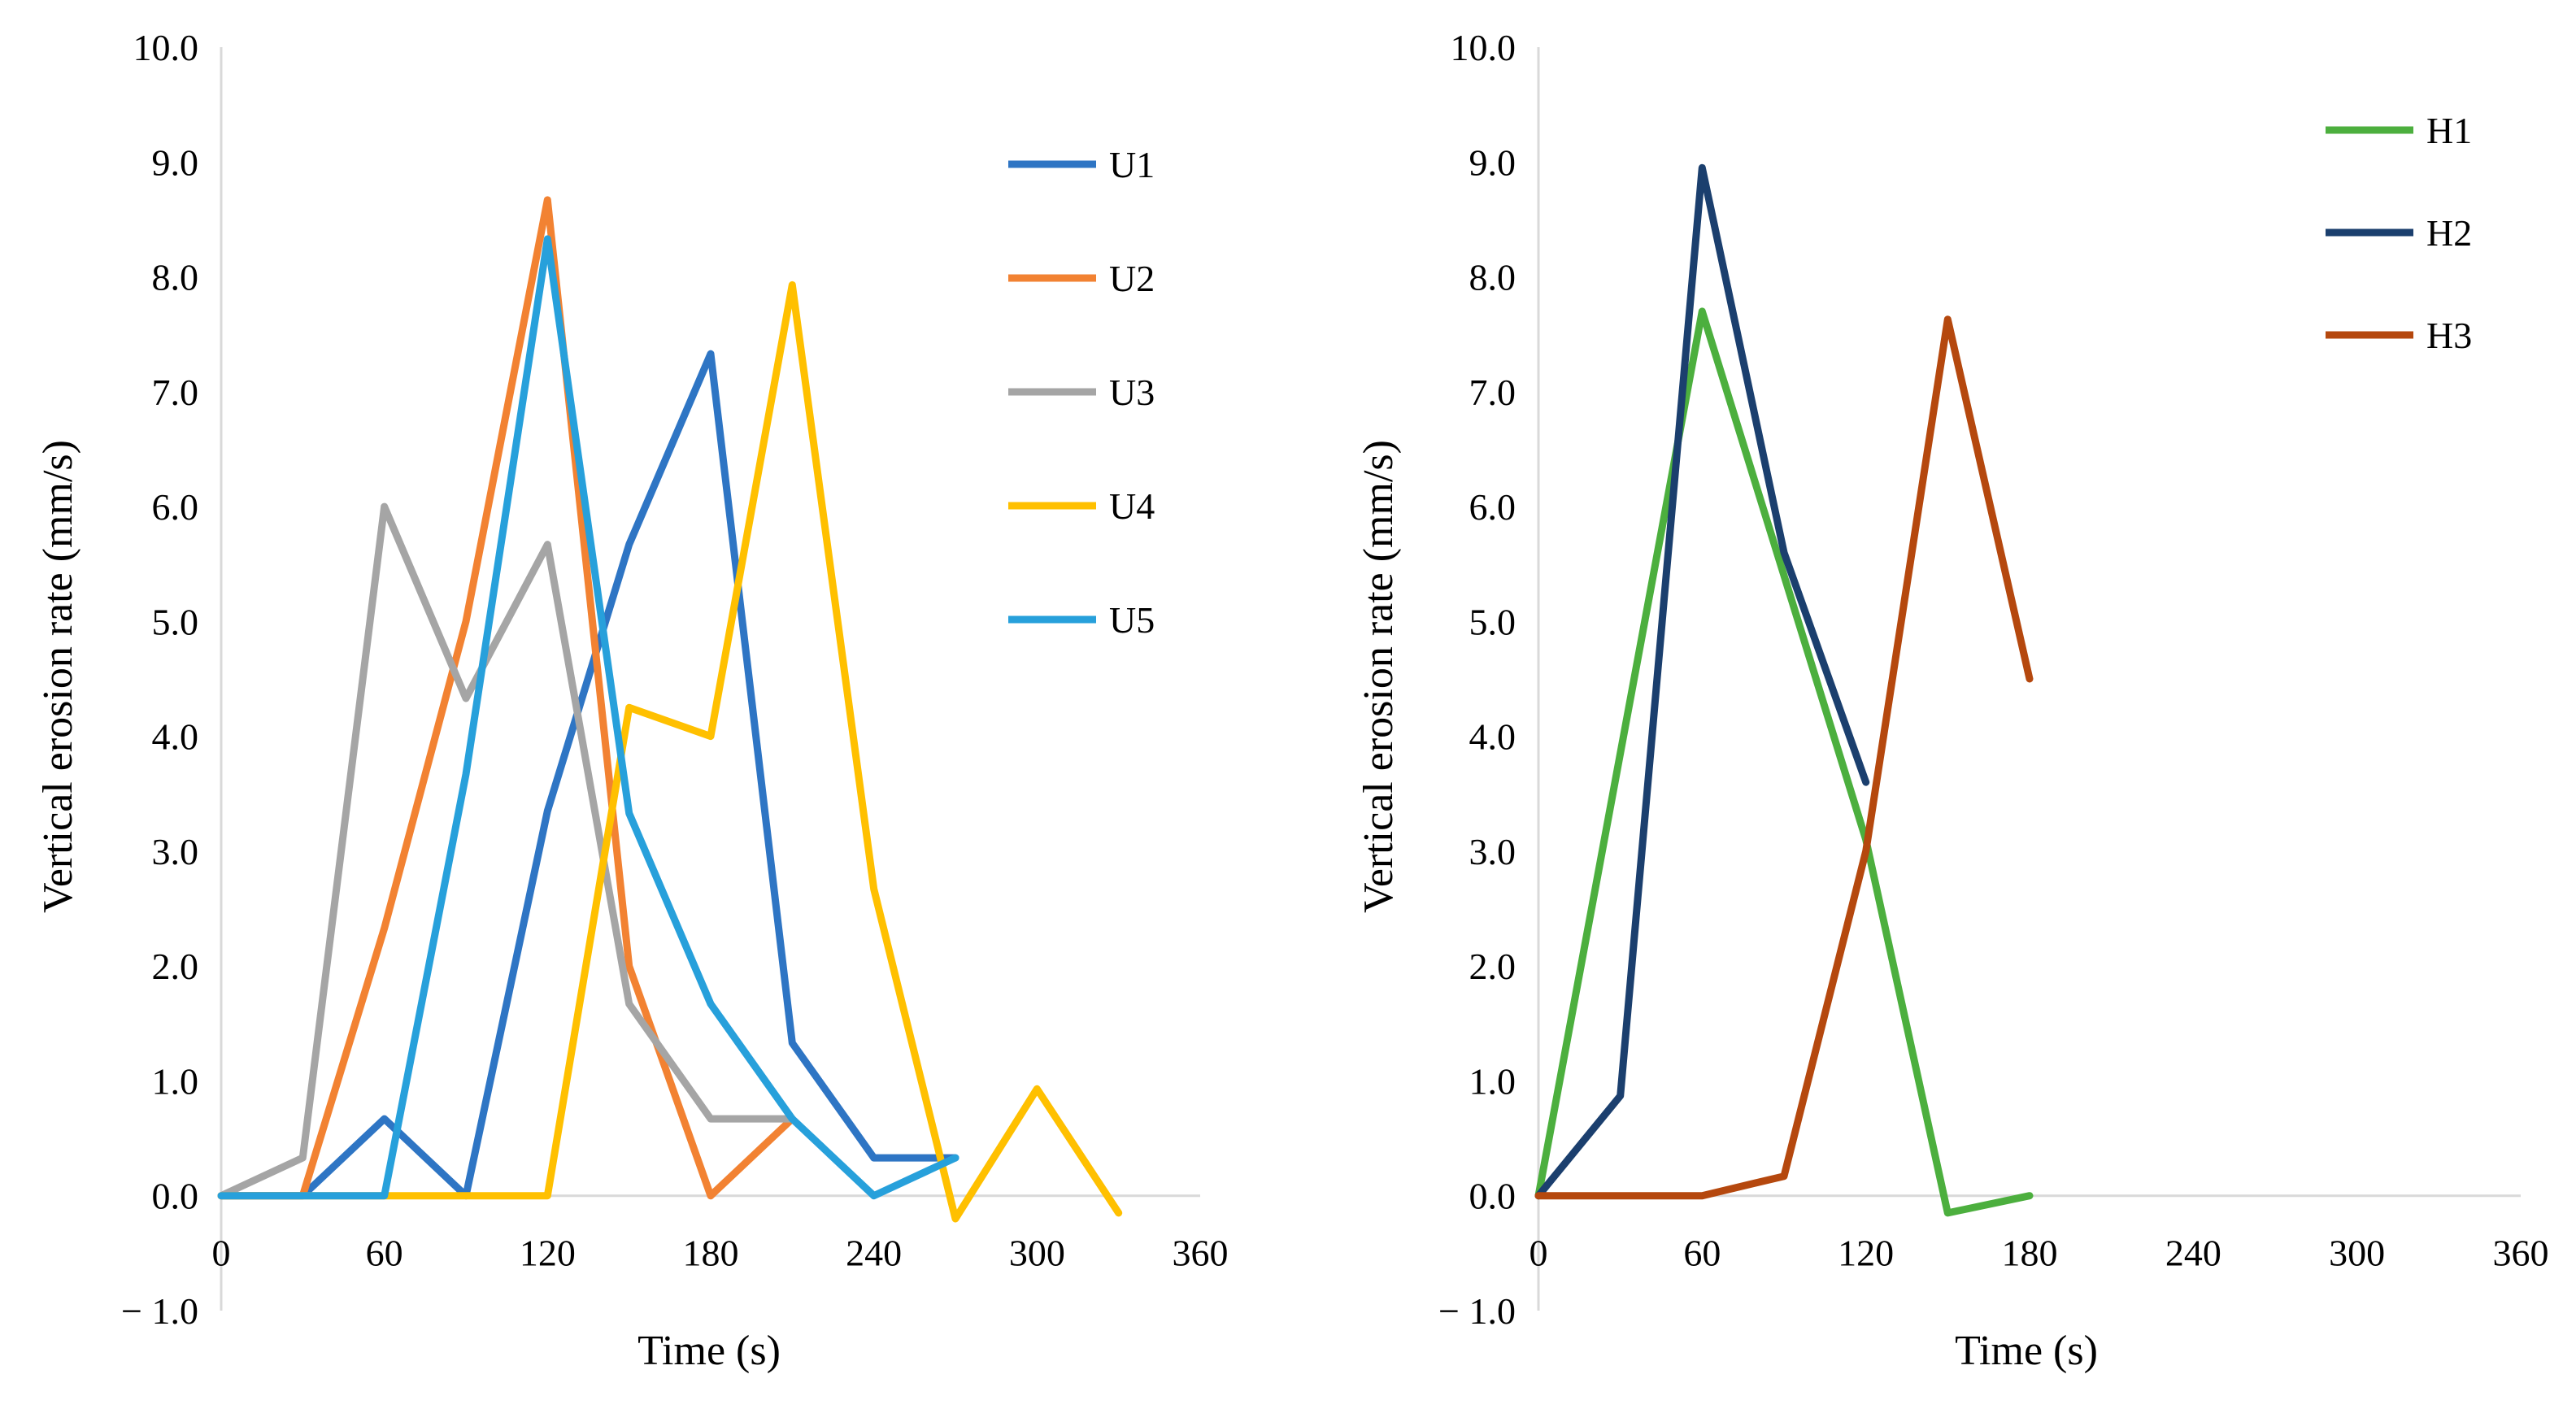 This screenshot has width=2576, height=1409. Describe the element at coordinates (1378, 676) in the screenshot. I see `y-axis-title-right: Vertical erosion rate (mm/s)` at that location.